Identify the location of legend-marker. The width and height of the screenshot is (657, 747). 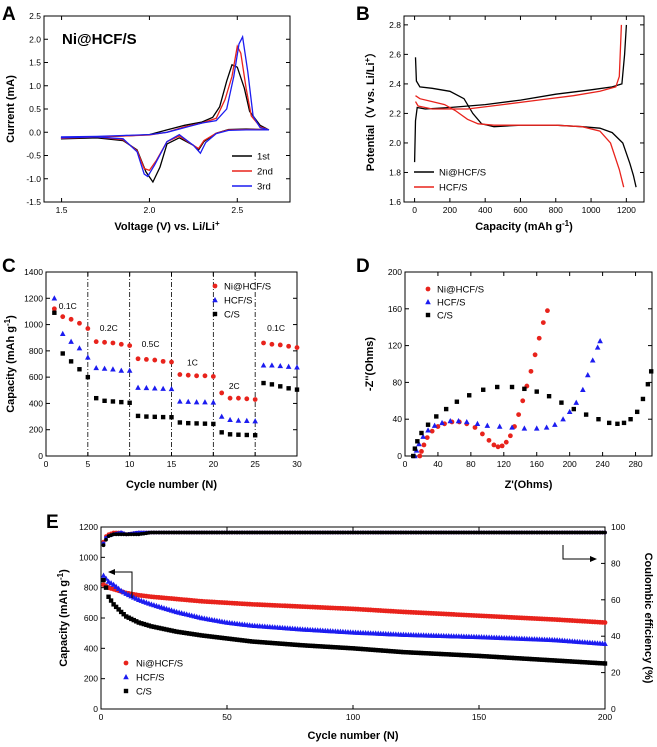
(215, 286).